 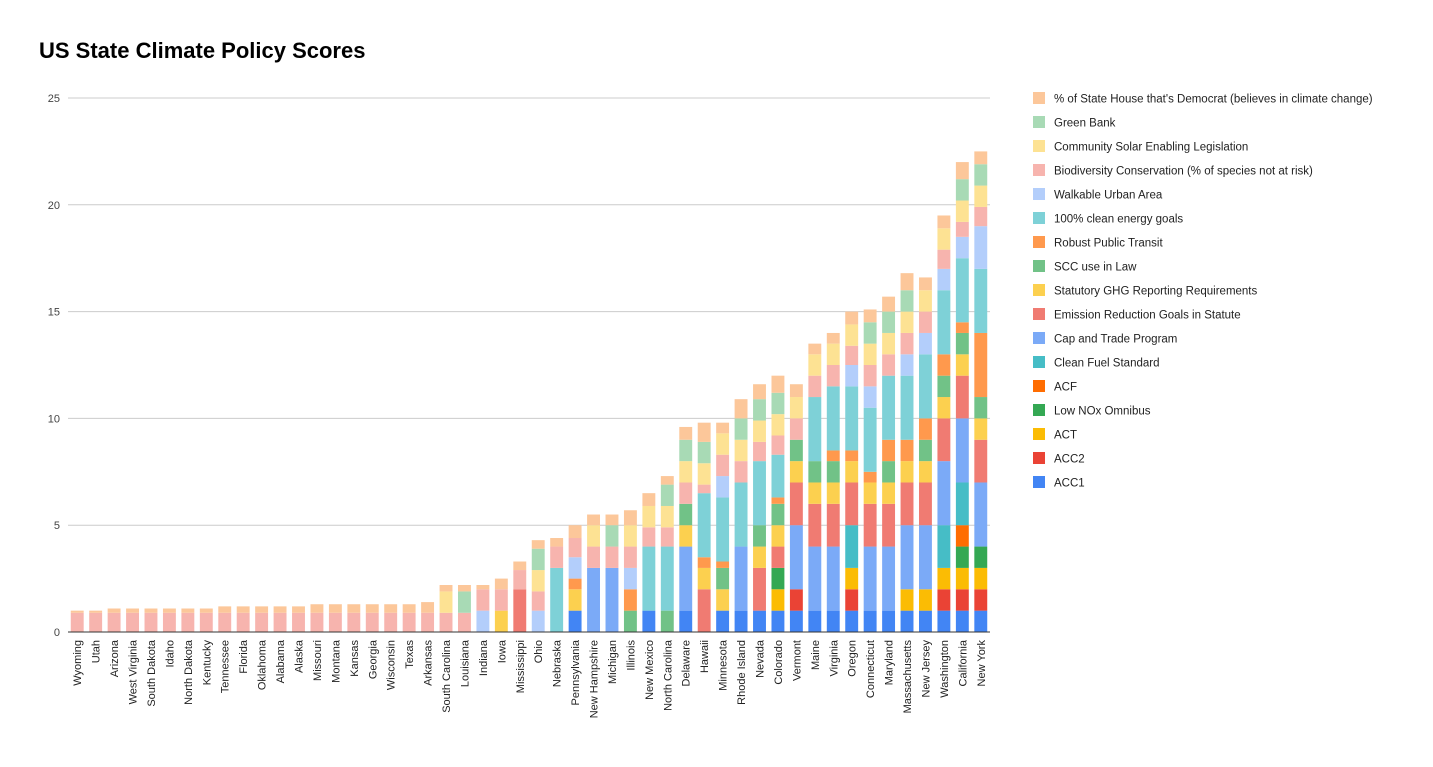 I want to click on x-tick-label: Colorado, so click(x=779, y=662).